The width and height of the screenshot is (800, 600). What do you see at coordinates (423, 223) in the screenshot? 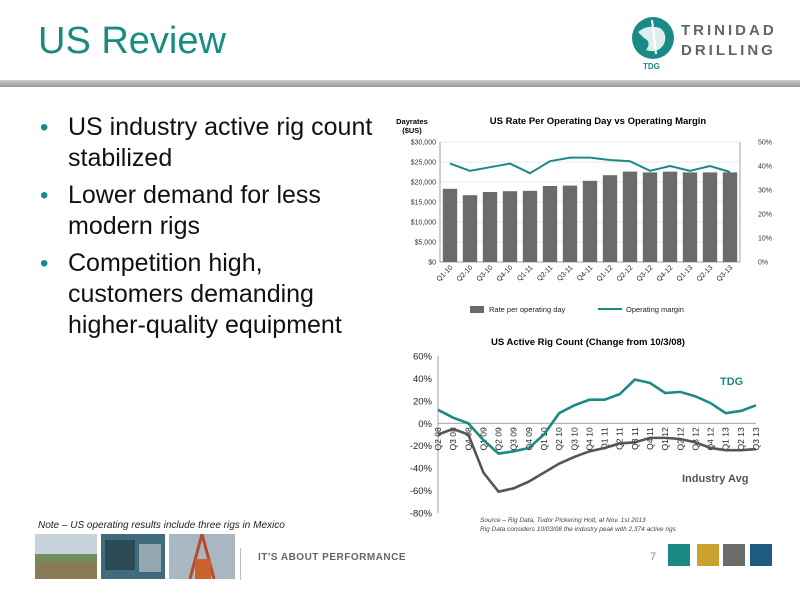
I see `chart1-y-tick: $10,000` at bounding box center [423, 223].